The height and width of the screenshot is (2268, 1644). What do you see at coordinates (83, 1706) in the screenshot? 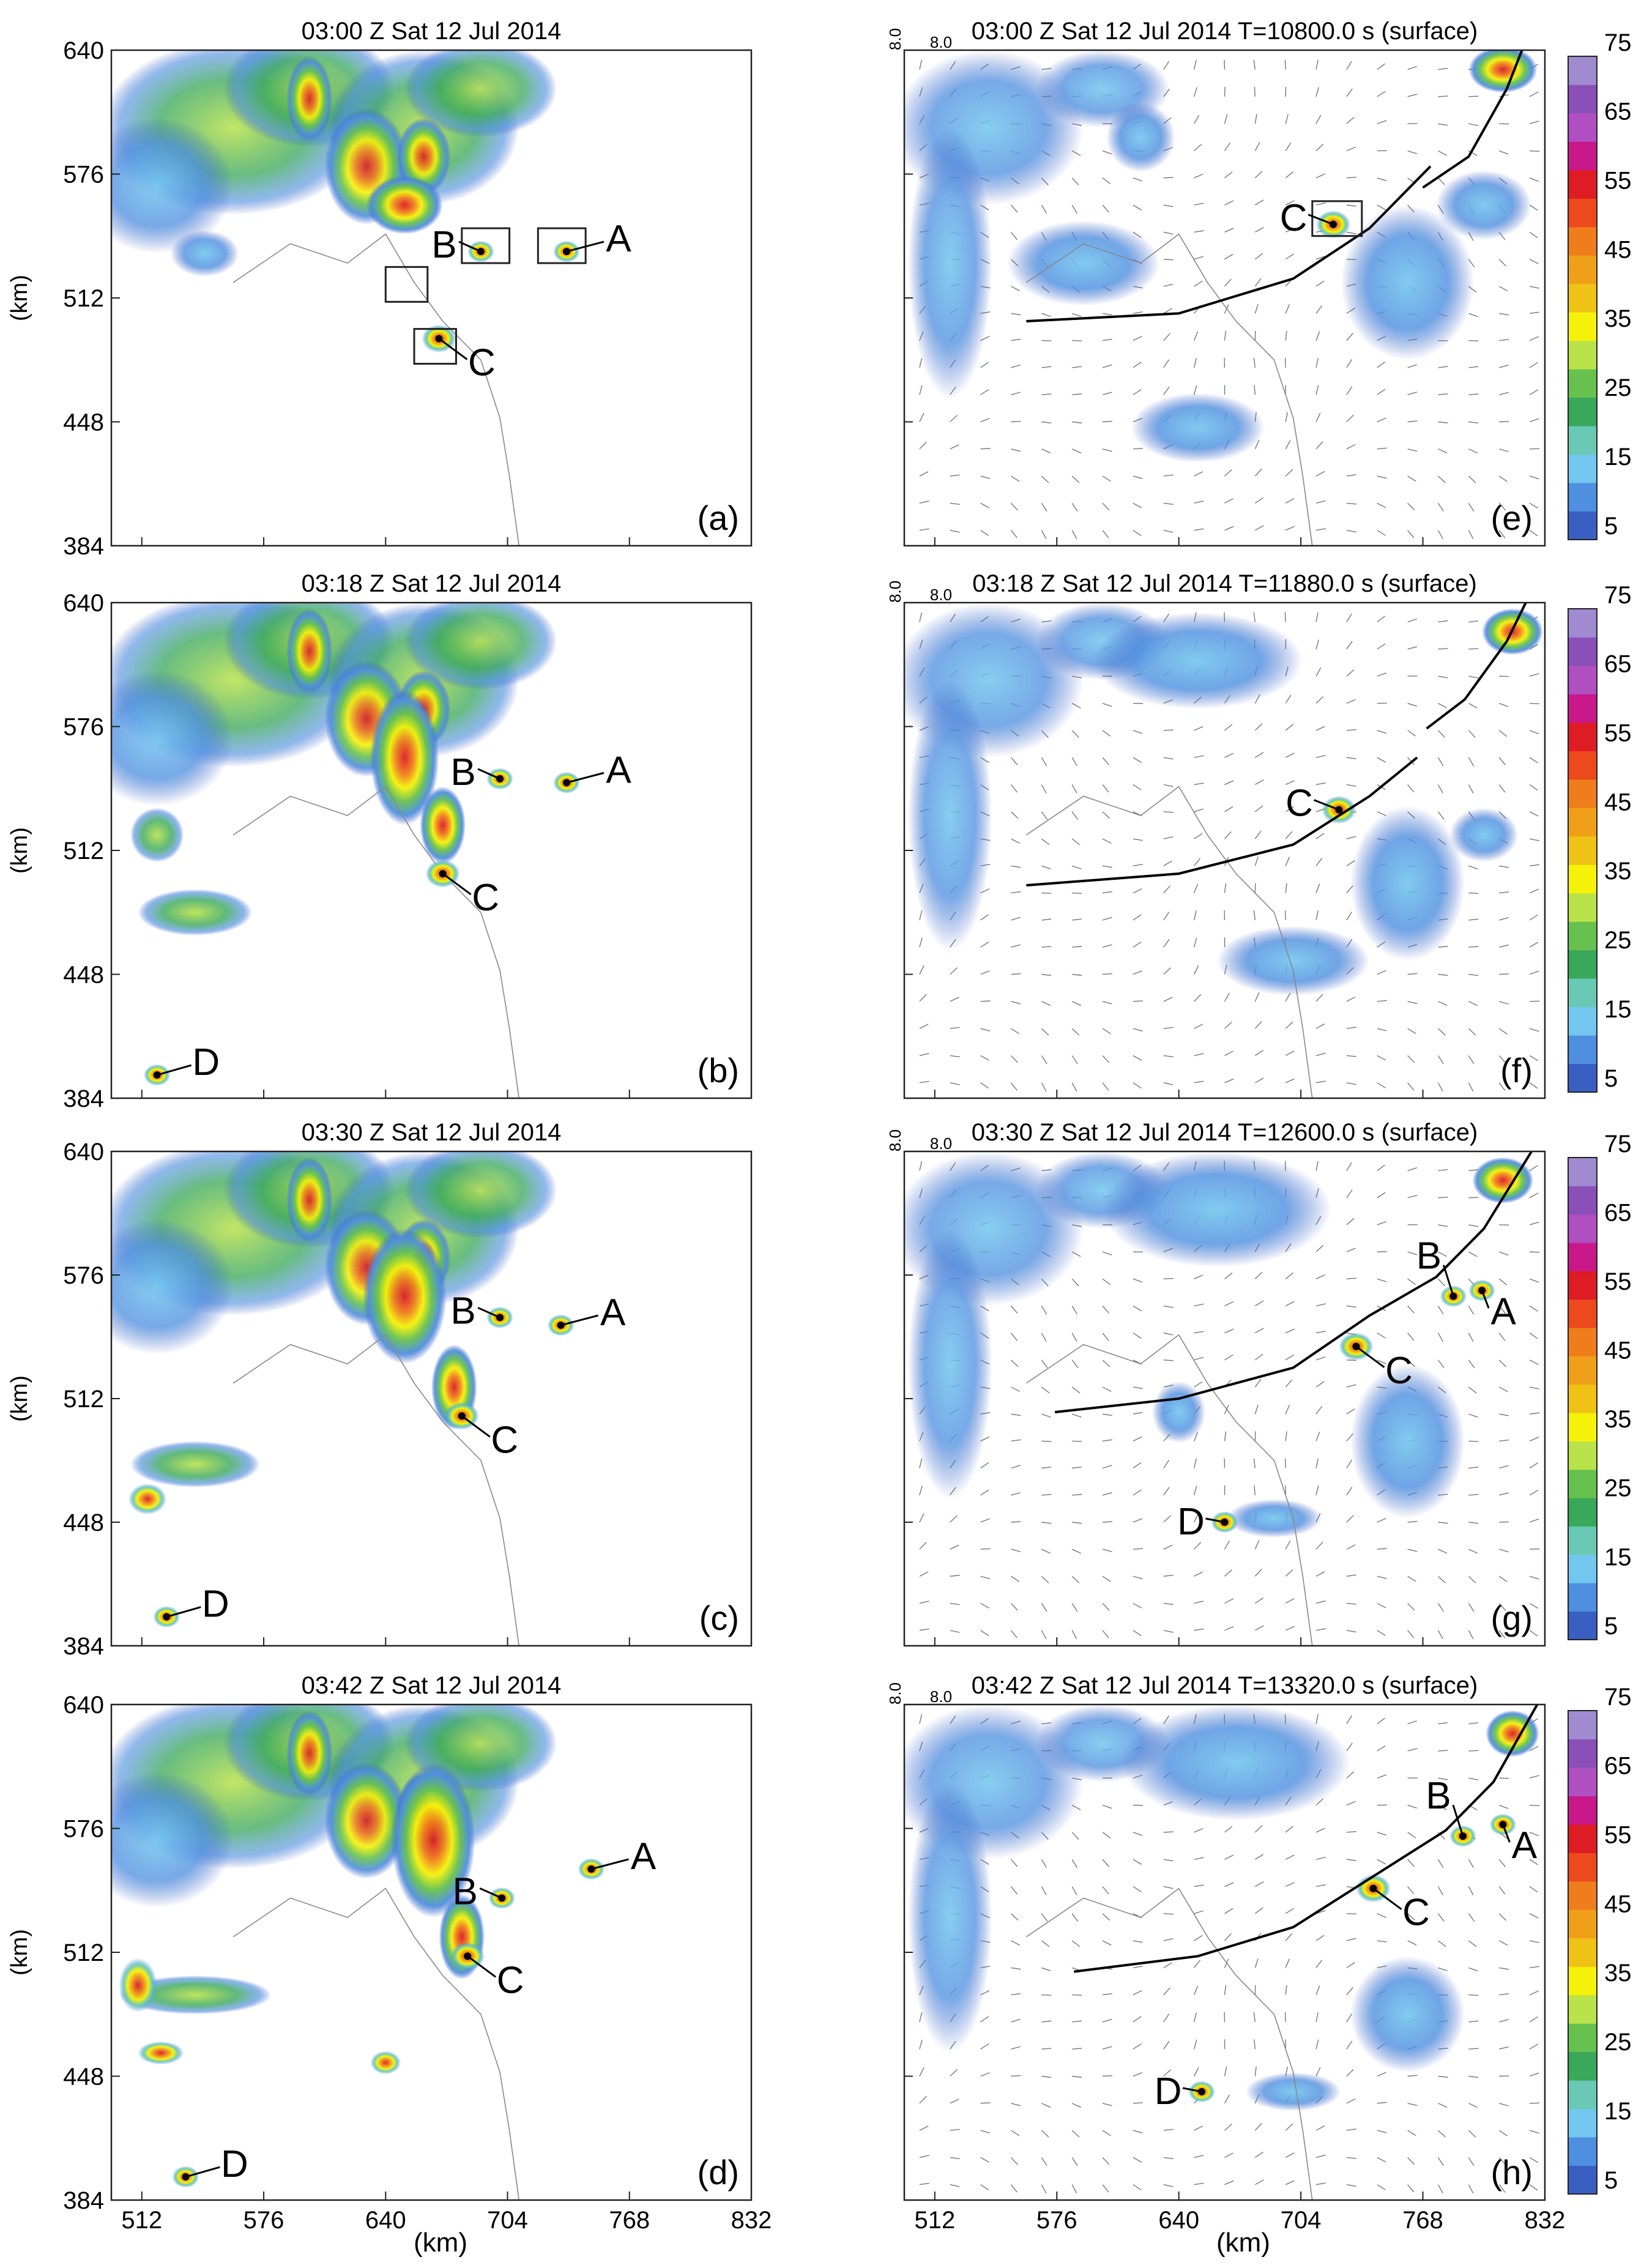
I see `y-tick-label: 640` at bounding box center [83, 1706].